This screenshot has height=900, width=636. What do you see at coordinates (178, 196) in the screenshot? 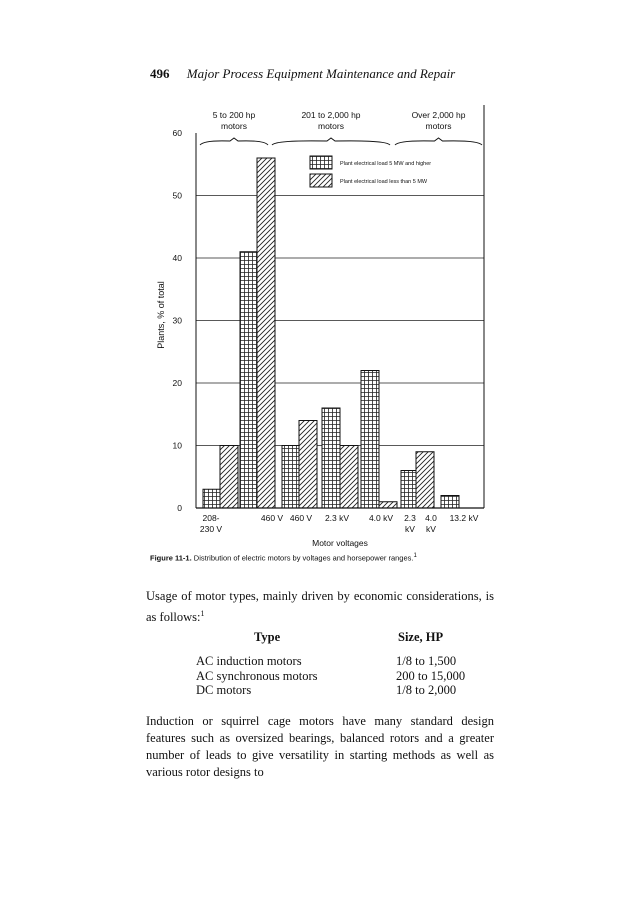
I see `y-tick-label: 50` at bounding box center [178, 196].